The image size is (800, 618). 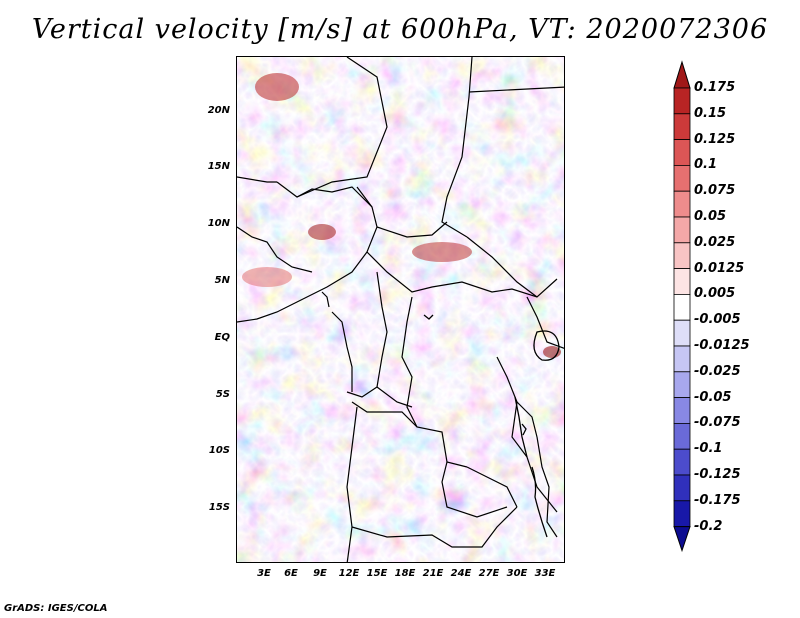 I want to click on colorbar-tick-label: -0.075, so click(x=717, y=423).